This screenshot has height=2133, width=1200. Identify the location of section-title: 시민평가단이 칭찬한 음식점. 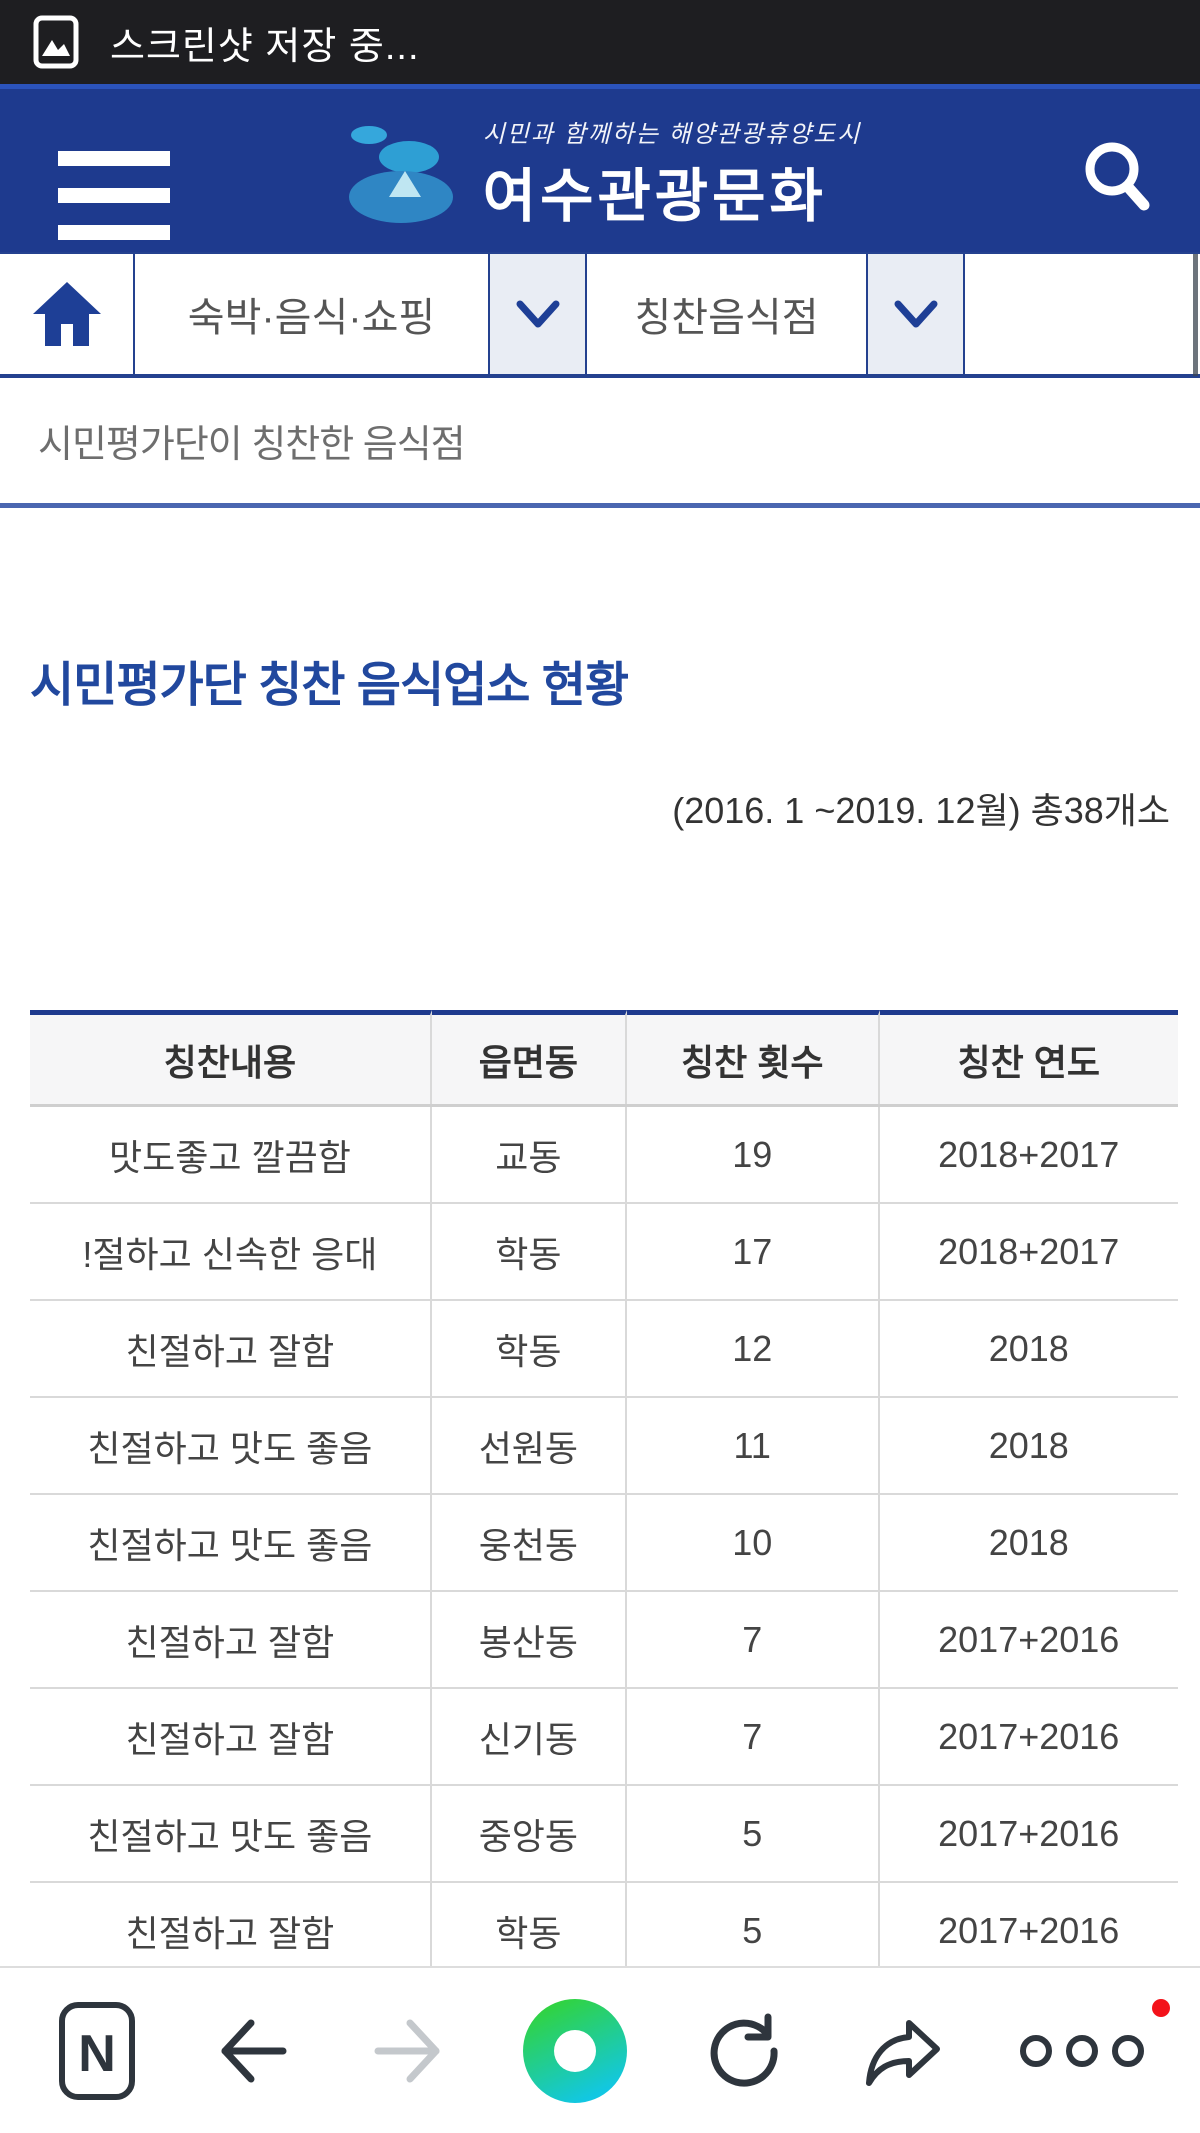
(252, 445).